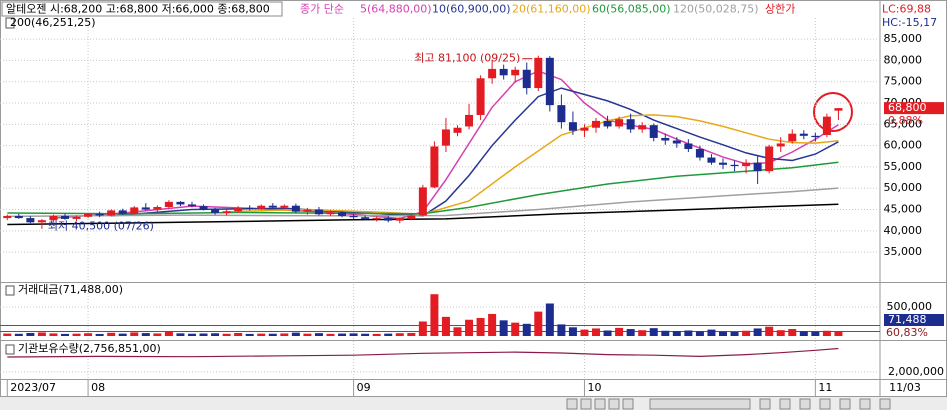 This screenshot has height=410, width=947. What do you see at coordinates (364, 387) in the screenshot?
I see `x-tick-label: 09` at bounding box center [364, 387].